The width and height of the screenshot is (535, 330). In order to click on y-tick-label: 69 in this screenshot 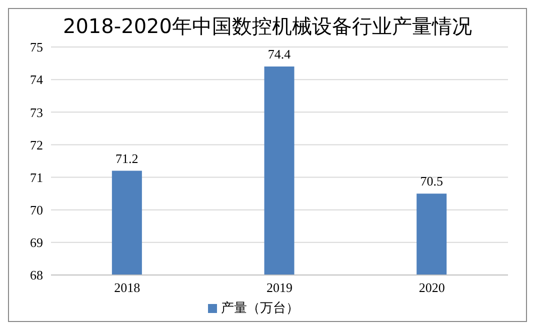, I will do `click(36, 242)`.